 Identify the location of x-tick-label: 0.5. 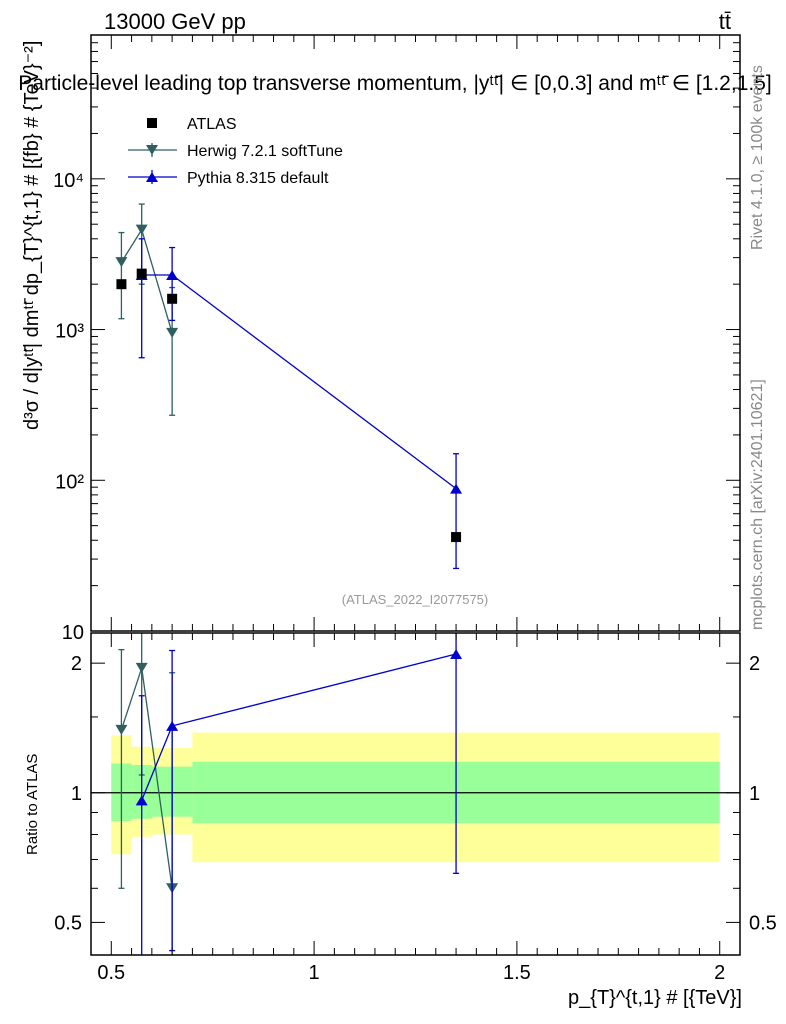
(111, 973).